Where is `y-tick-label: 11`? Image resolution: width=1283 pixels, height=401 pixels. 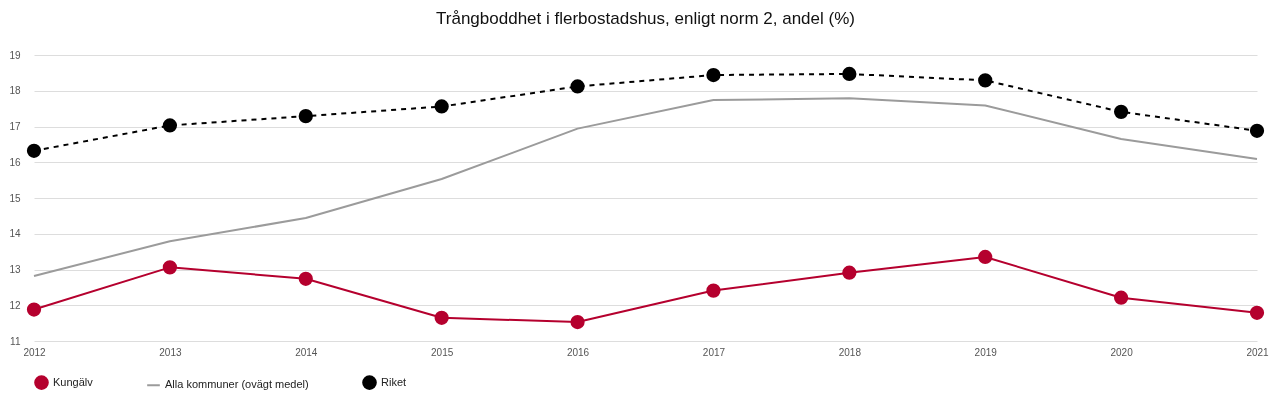 y-tick-label: 11 is located at coordinates (15, 341).